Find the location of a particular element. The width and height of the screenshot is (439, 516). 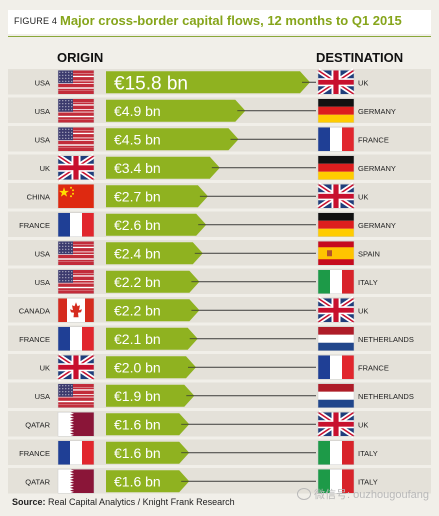

flow-value-label: €2.6 bn is located at coordinates (137, 225).